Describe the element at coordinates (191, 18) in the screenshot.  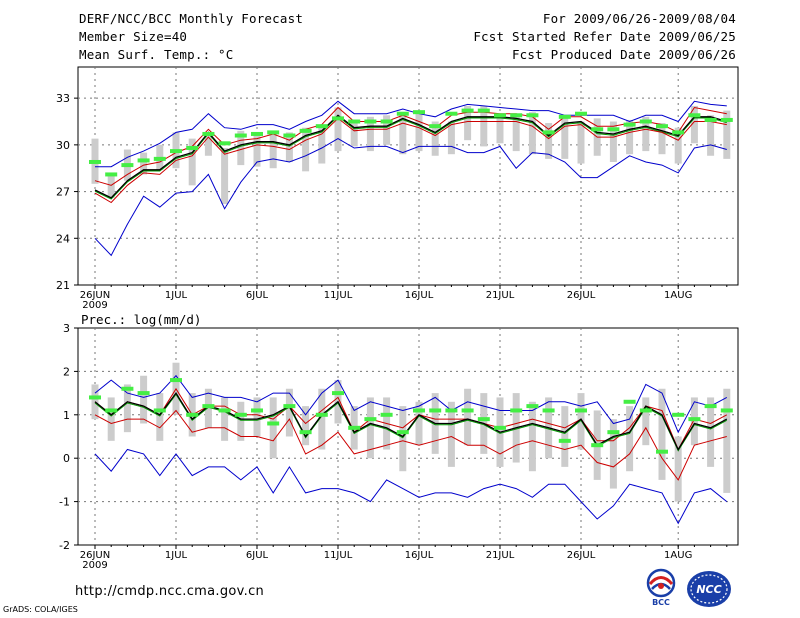
I see `forecast-title: DERF/NCC/BCC Monthly Forecast` at that location.